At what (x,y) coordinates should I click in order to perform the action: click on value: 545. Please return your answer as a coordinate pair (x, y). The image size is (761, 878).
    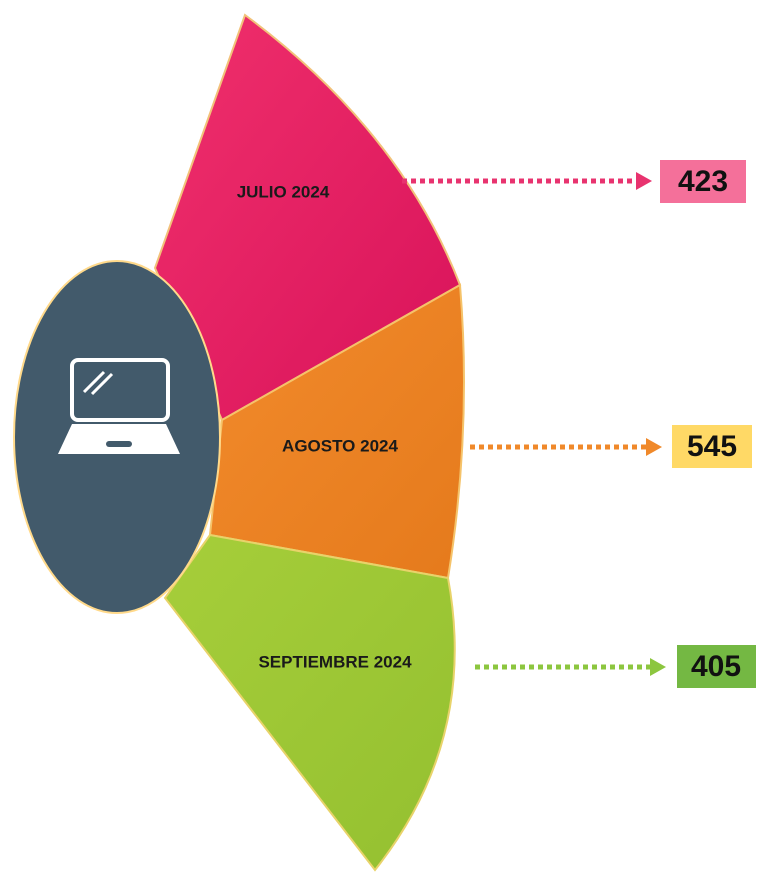
    Looking at the image, I should click on (712, 446).